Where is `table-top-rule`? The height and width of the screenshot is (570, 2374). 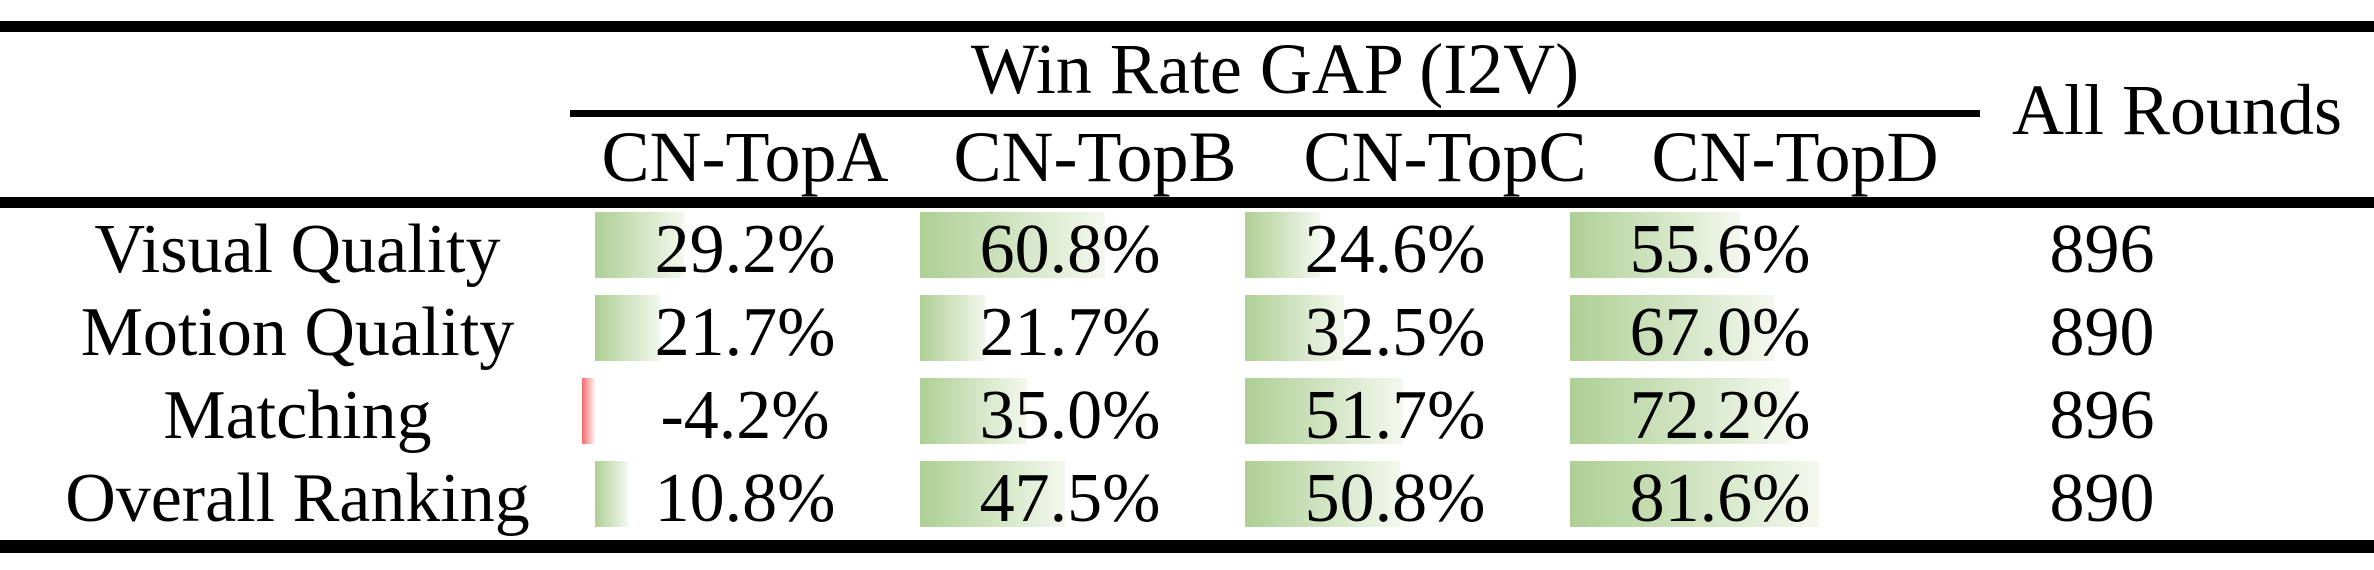 table-top-rule is located at coordinates (1187, 26).